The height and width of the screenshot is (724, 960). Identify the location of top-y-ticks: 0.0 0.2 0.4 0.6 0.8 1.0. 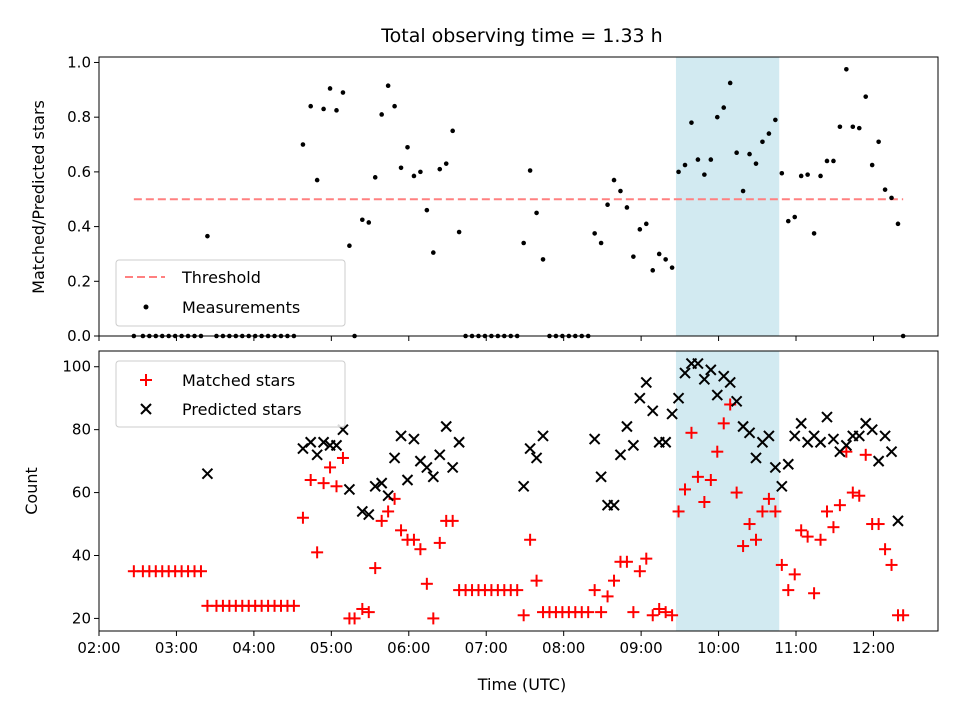
(83, 199).